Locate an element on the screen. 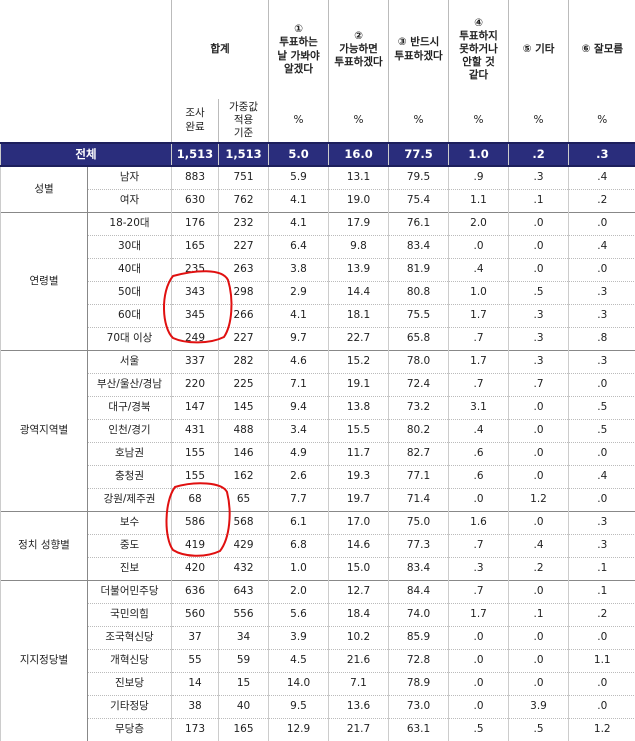  data-cell: 18.1 is located at coordinates (359, 316).